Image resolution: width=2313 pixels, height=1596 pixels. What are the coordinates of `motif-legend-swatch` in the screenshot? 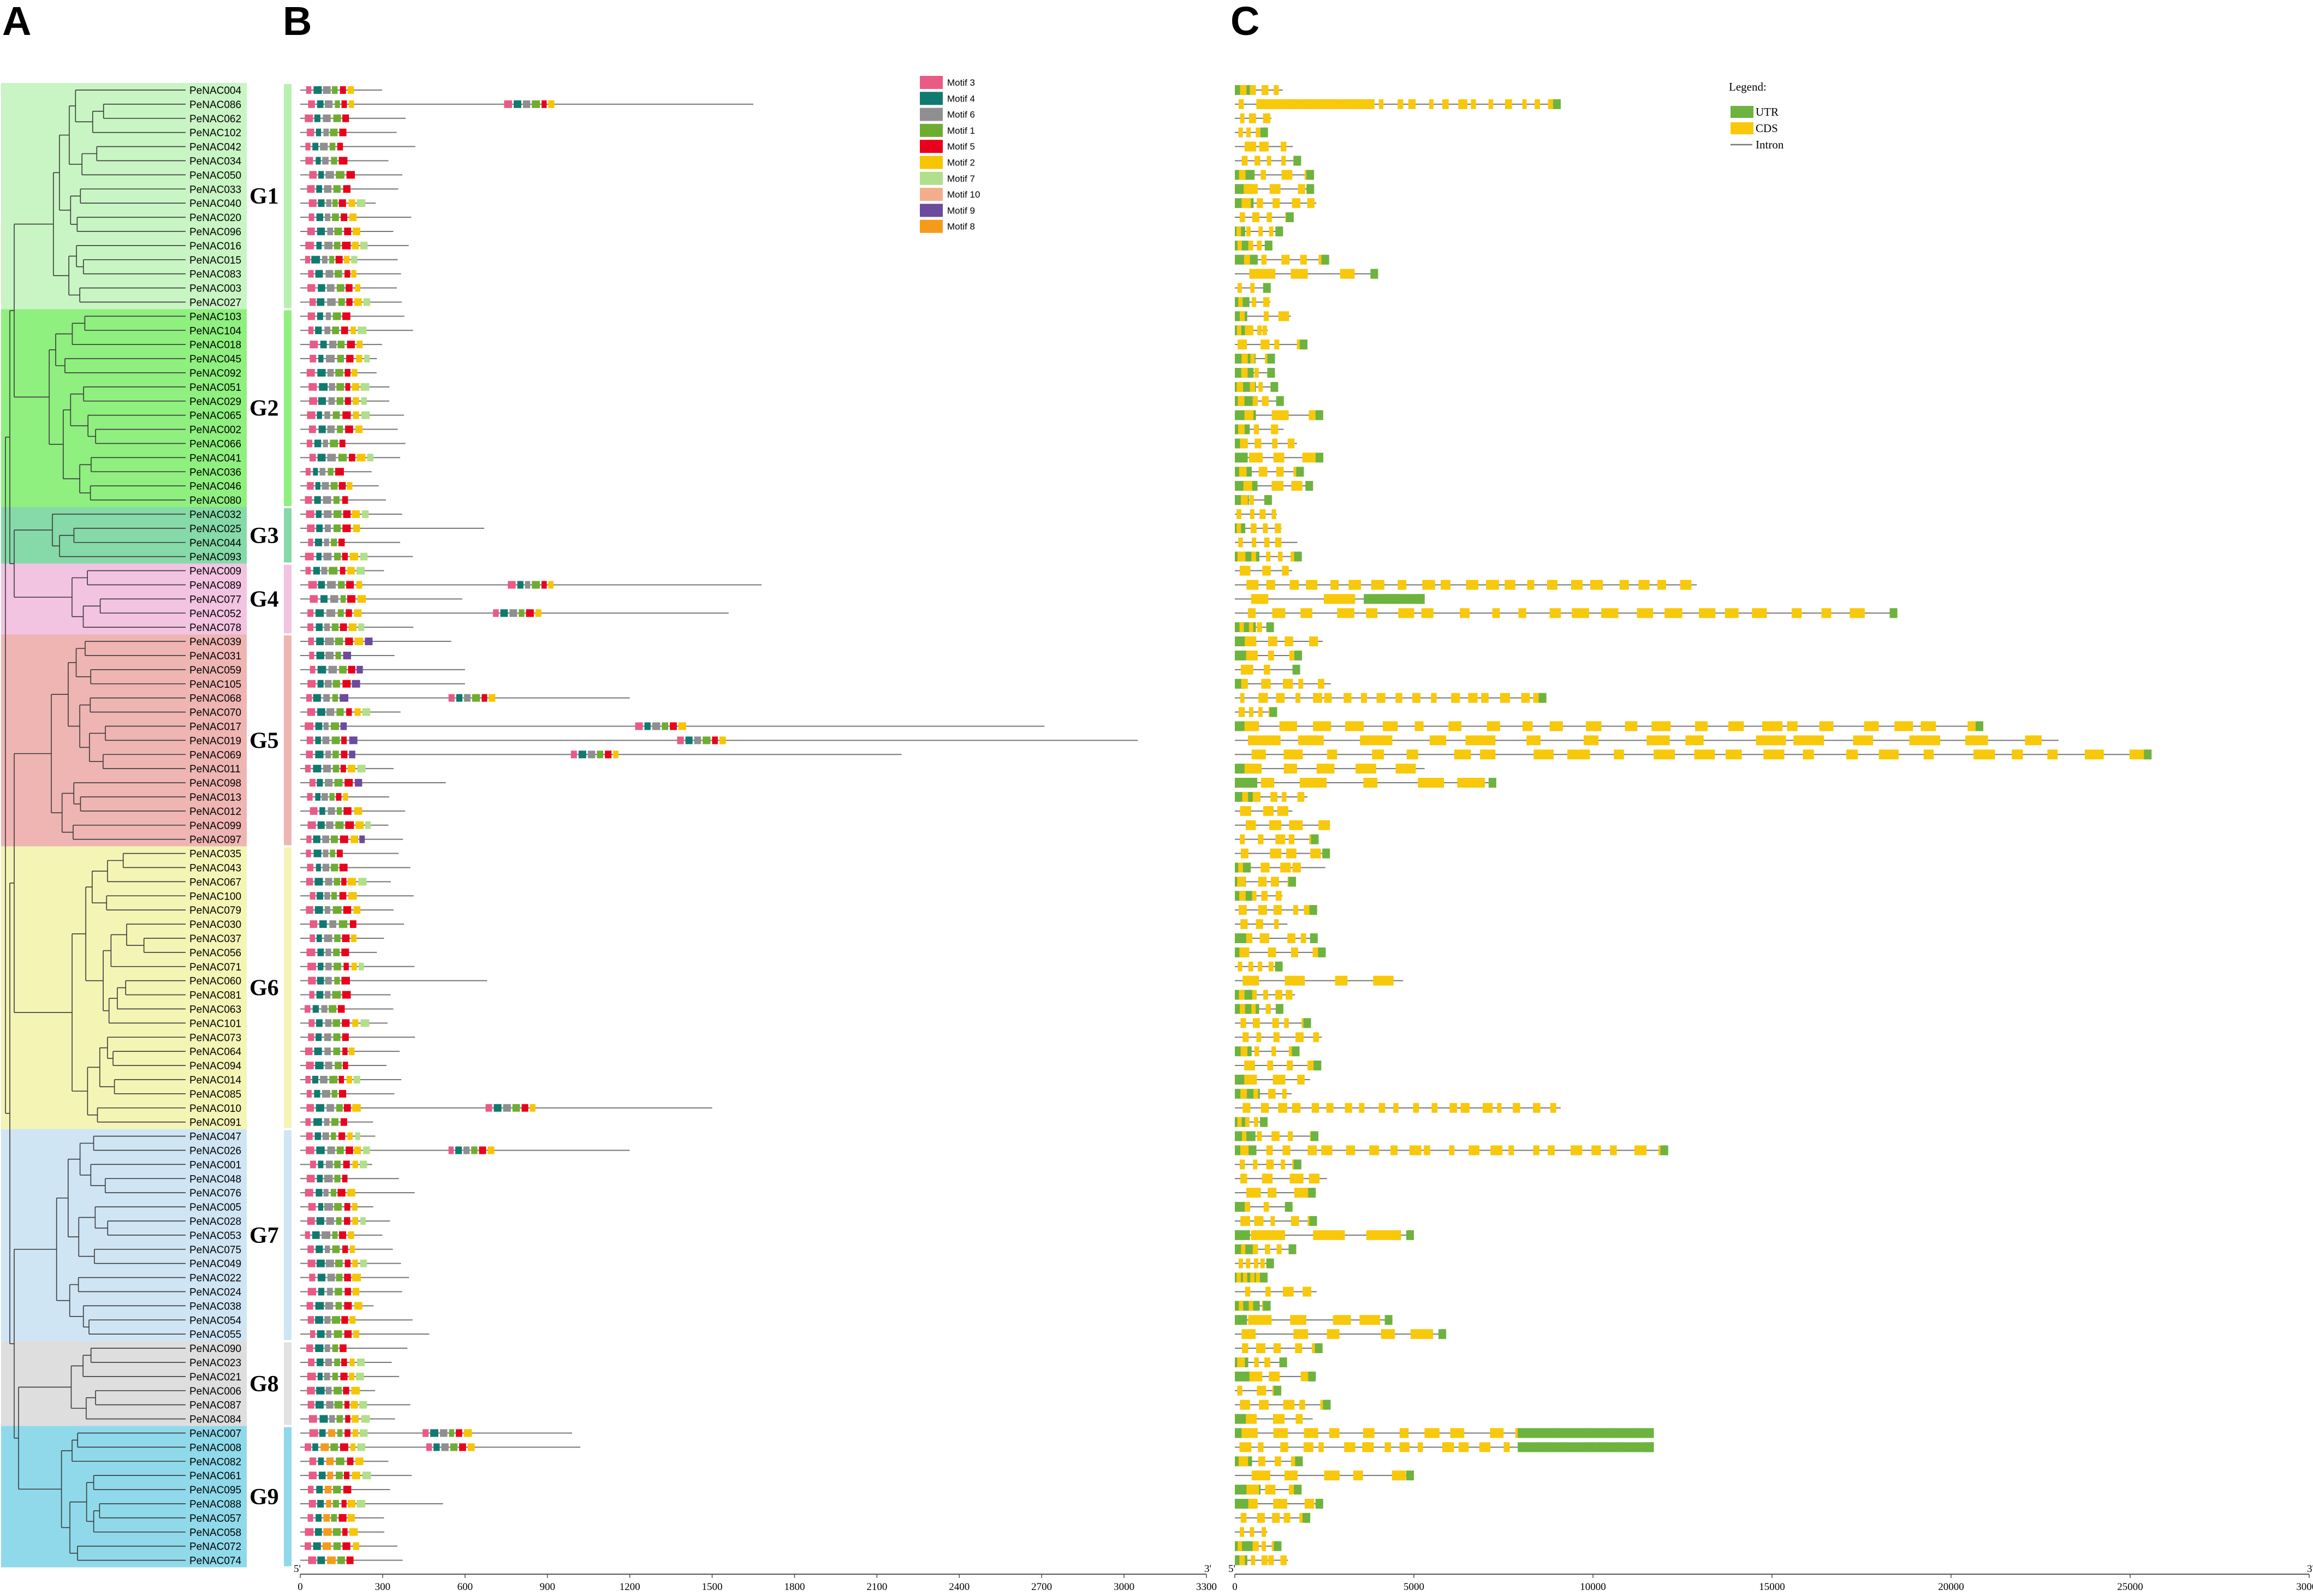 It's located at (931, 162).